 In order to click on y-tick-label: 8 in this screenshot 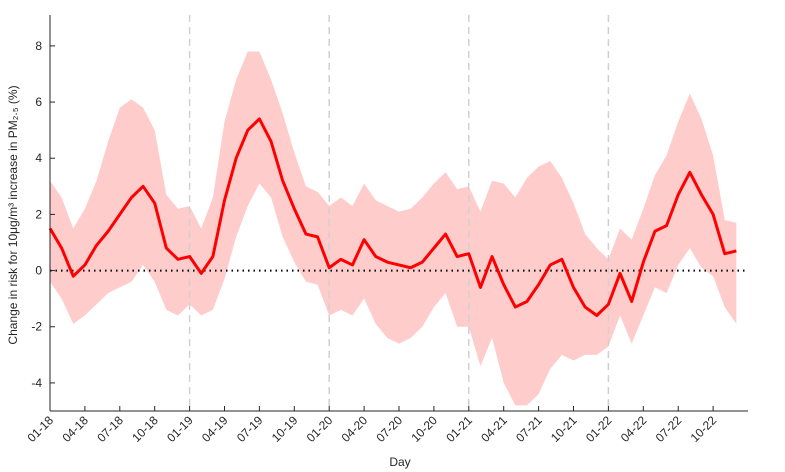, I will do `click(38, 46)`.